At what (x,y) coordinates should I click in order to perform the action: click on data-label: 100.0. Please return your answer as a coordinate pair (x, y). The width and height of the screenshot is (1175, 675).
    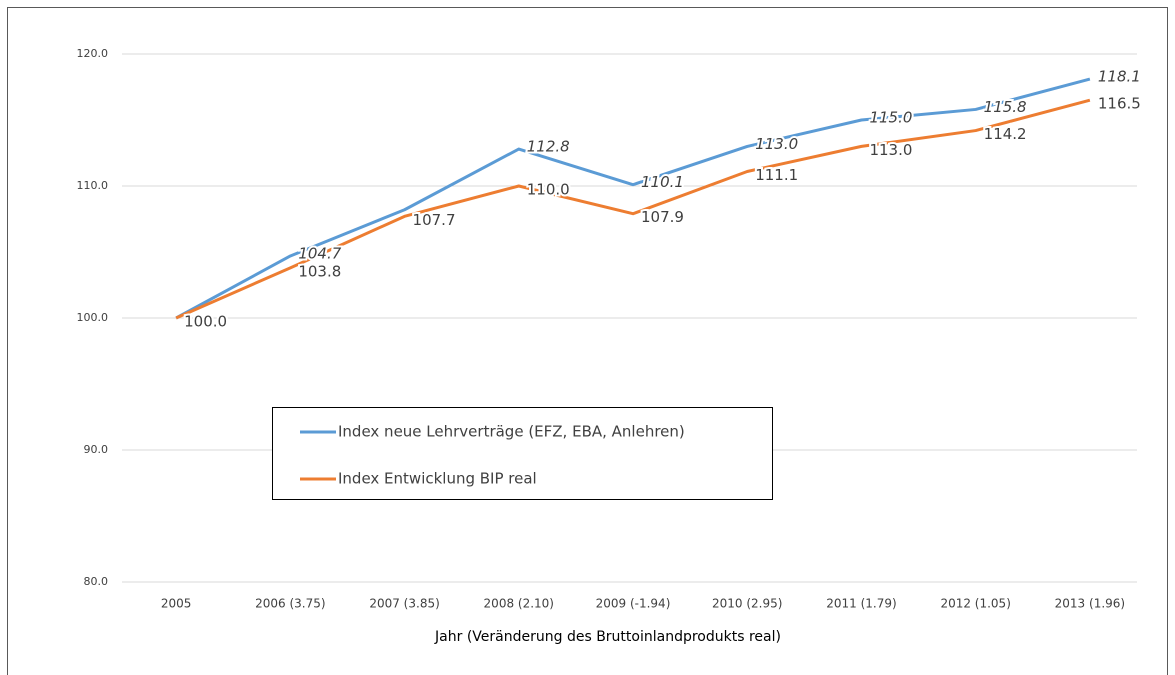
    Looking at the image, I should click on (205, 322).